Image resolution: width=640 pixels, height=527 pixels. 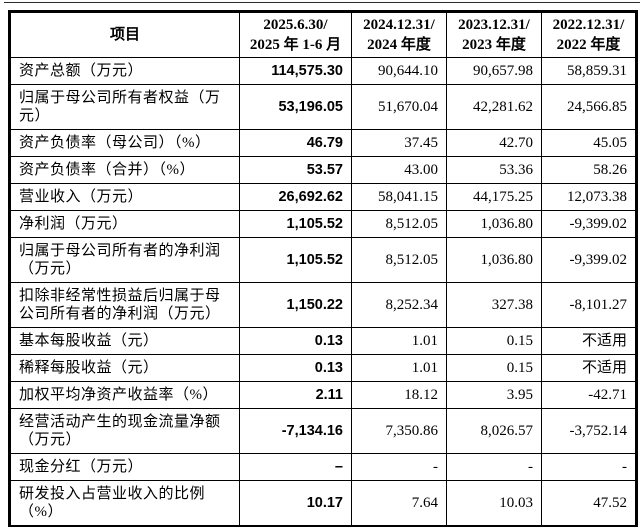 What do you see at coordinates (295, 71) in the screenshot?
I see `value-2025-h1: 114,575.30` at bounding box center [295, 71].